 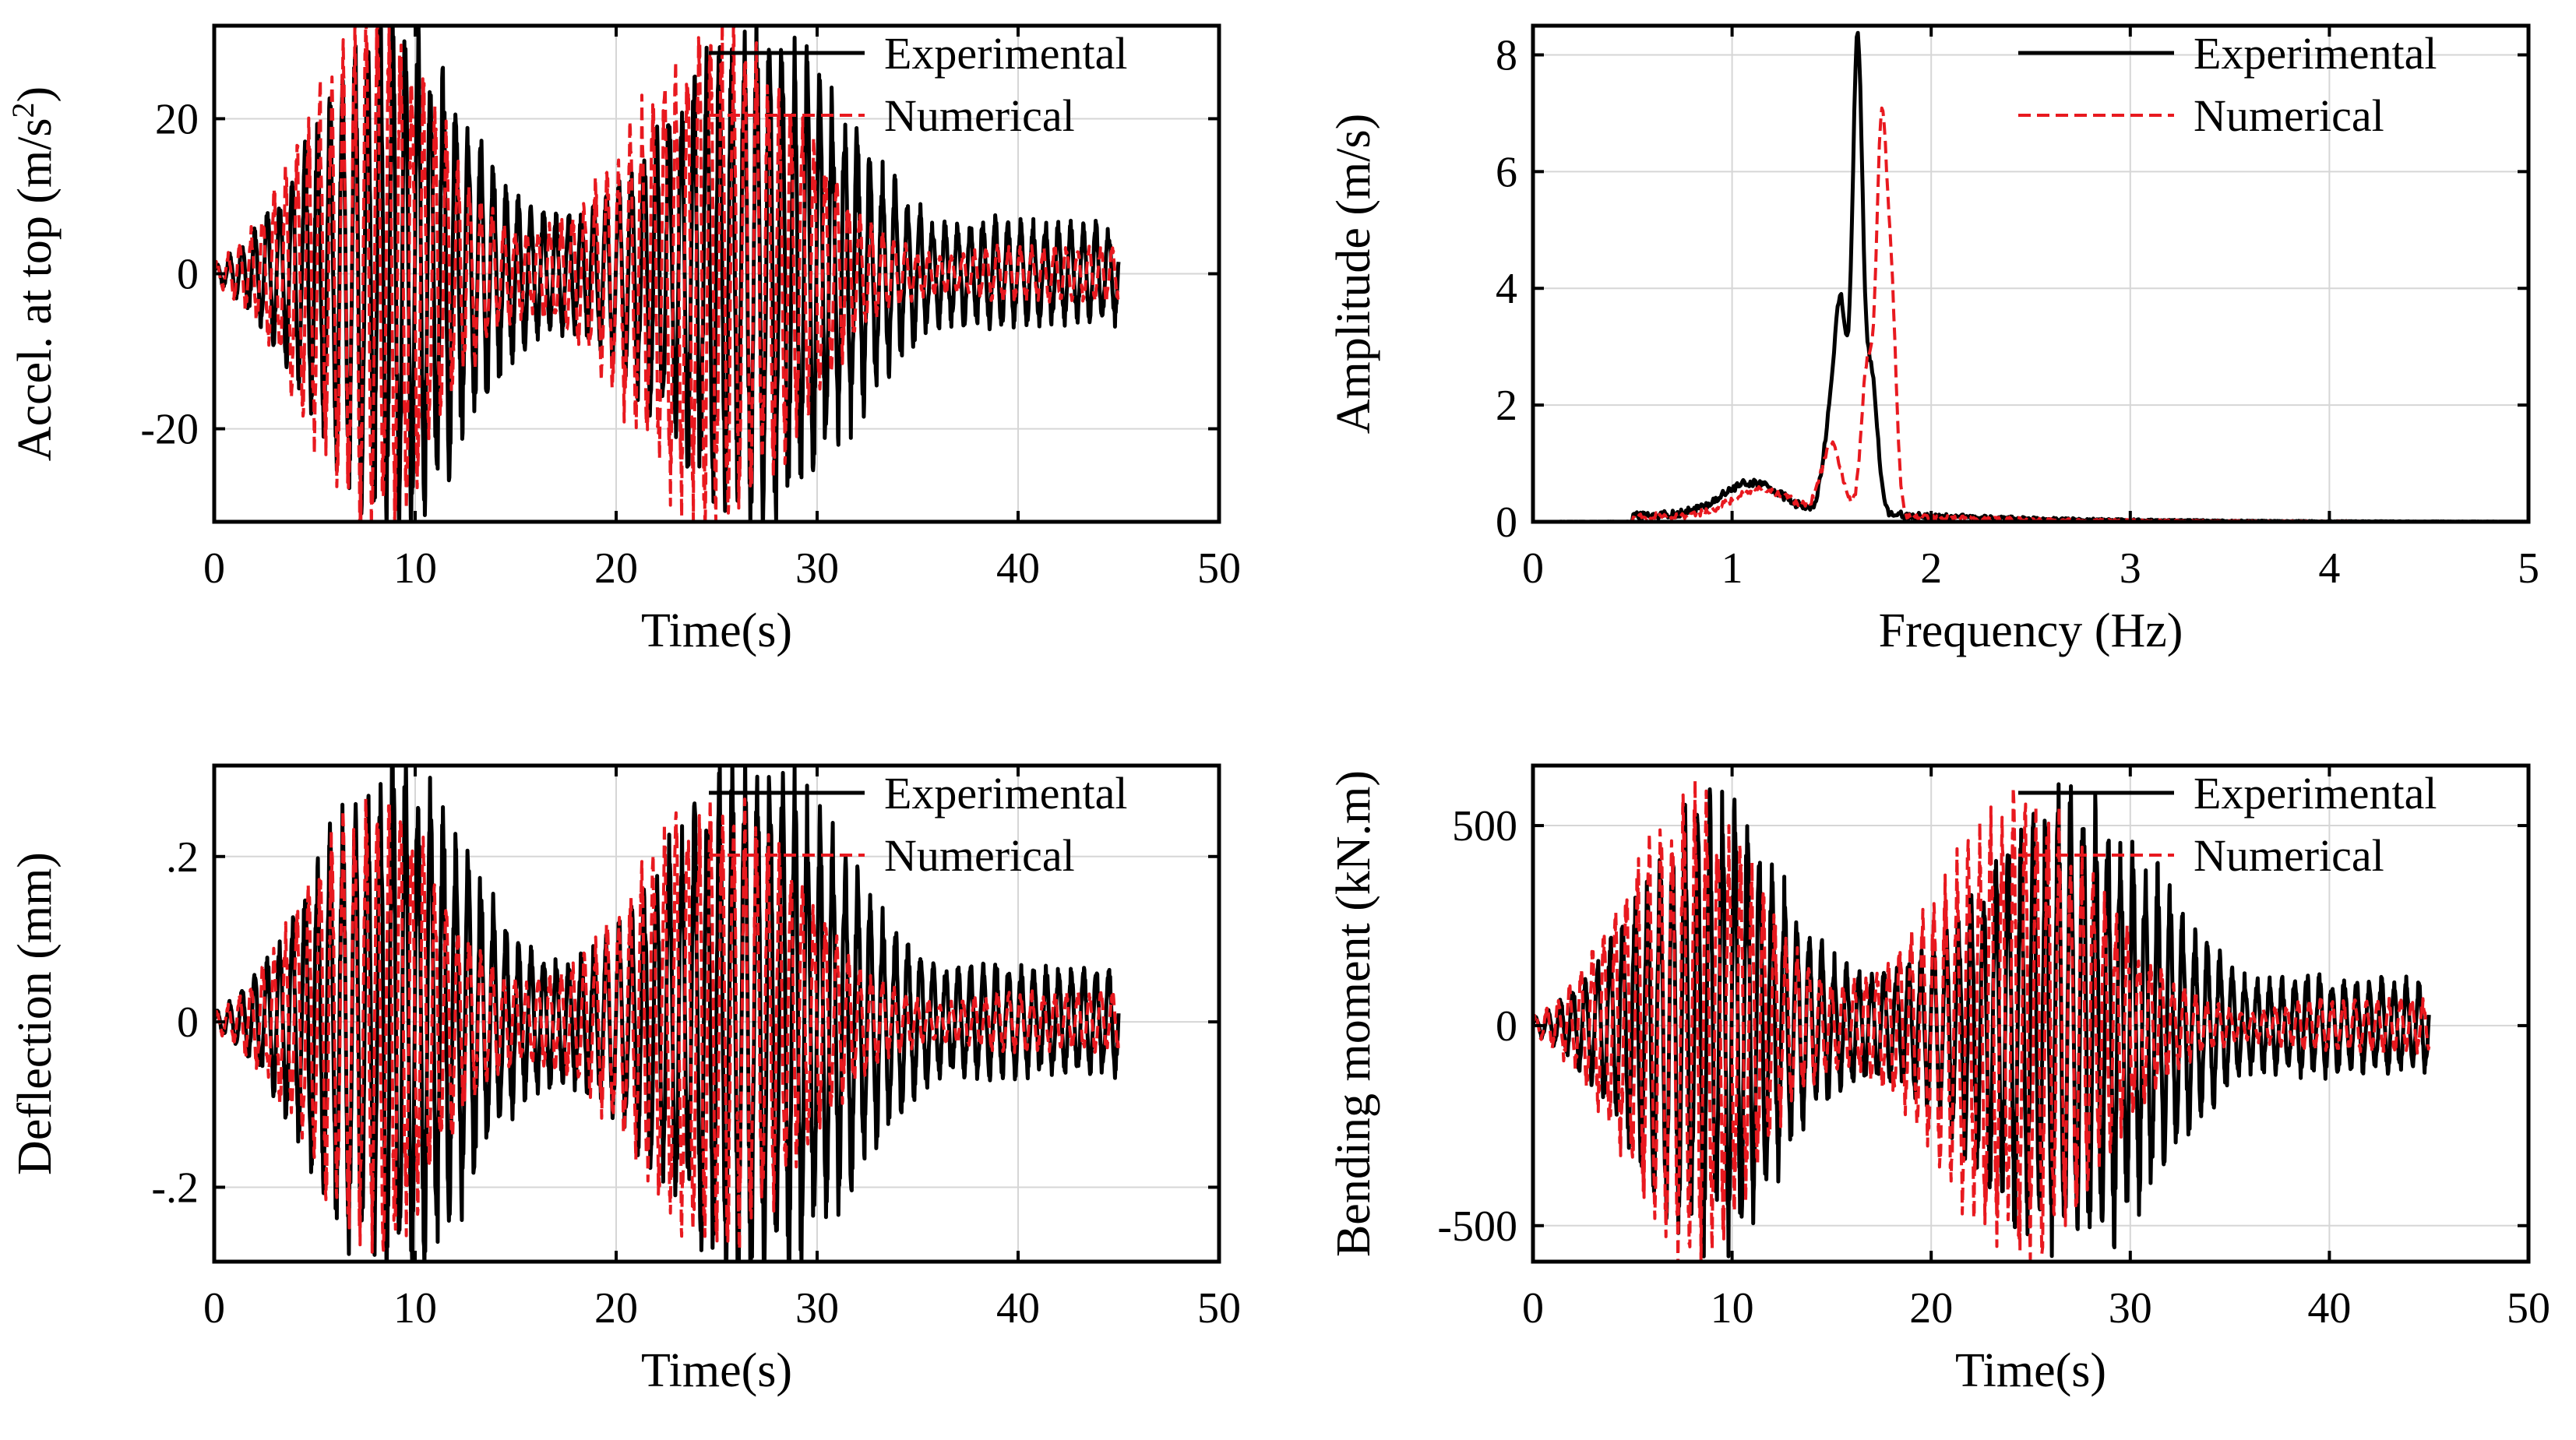 I want to click on y-tick-label: -20, so click(x=169, y=430).